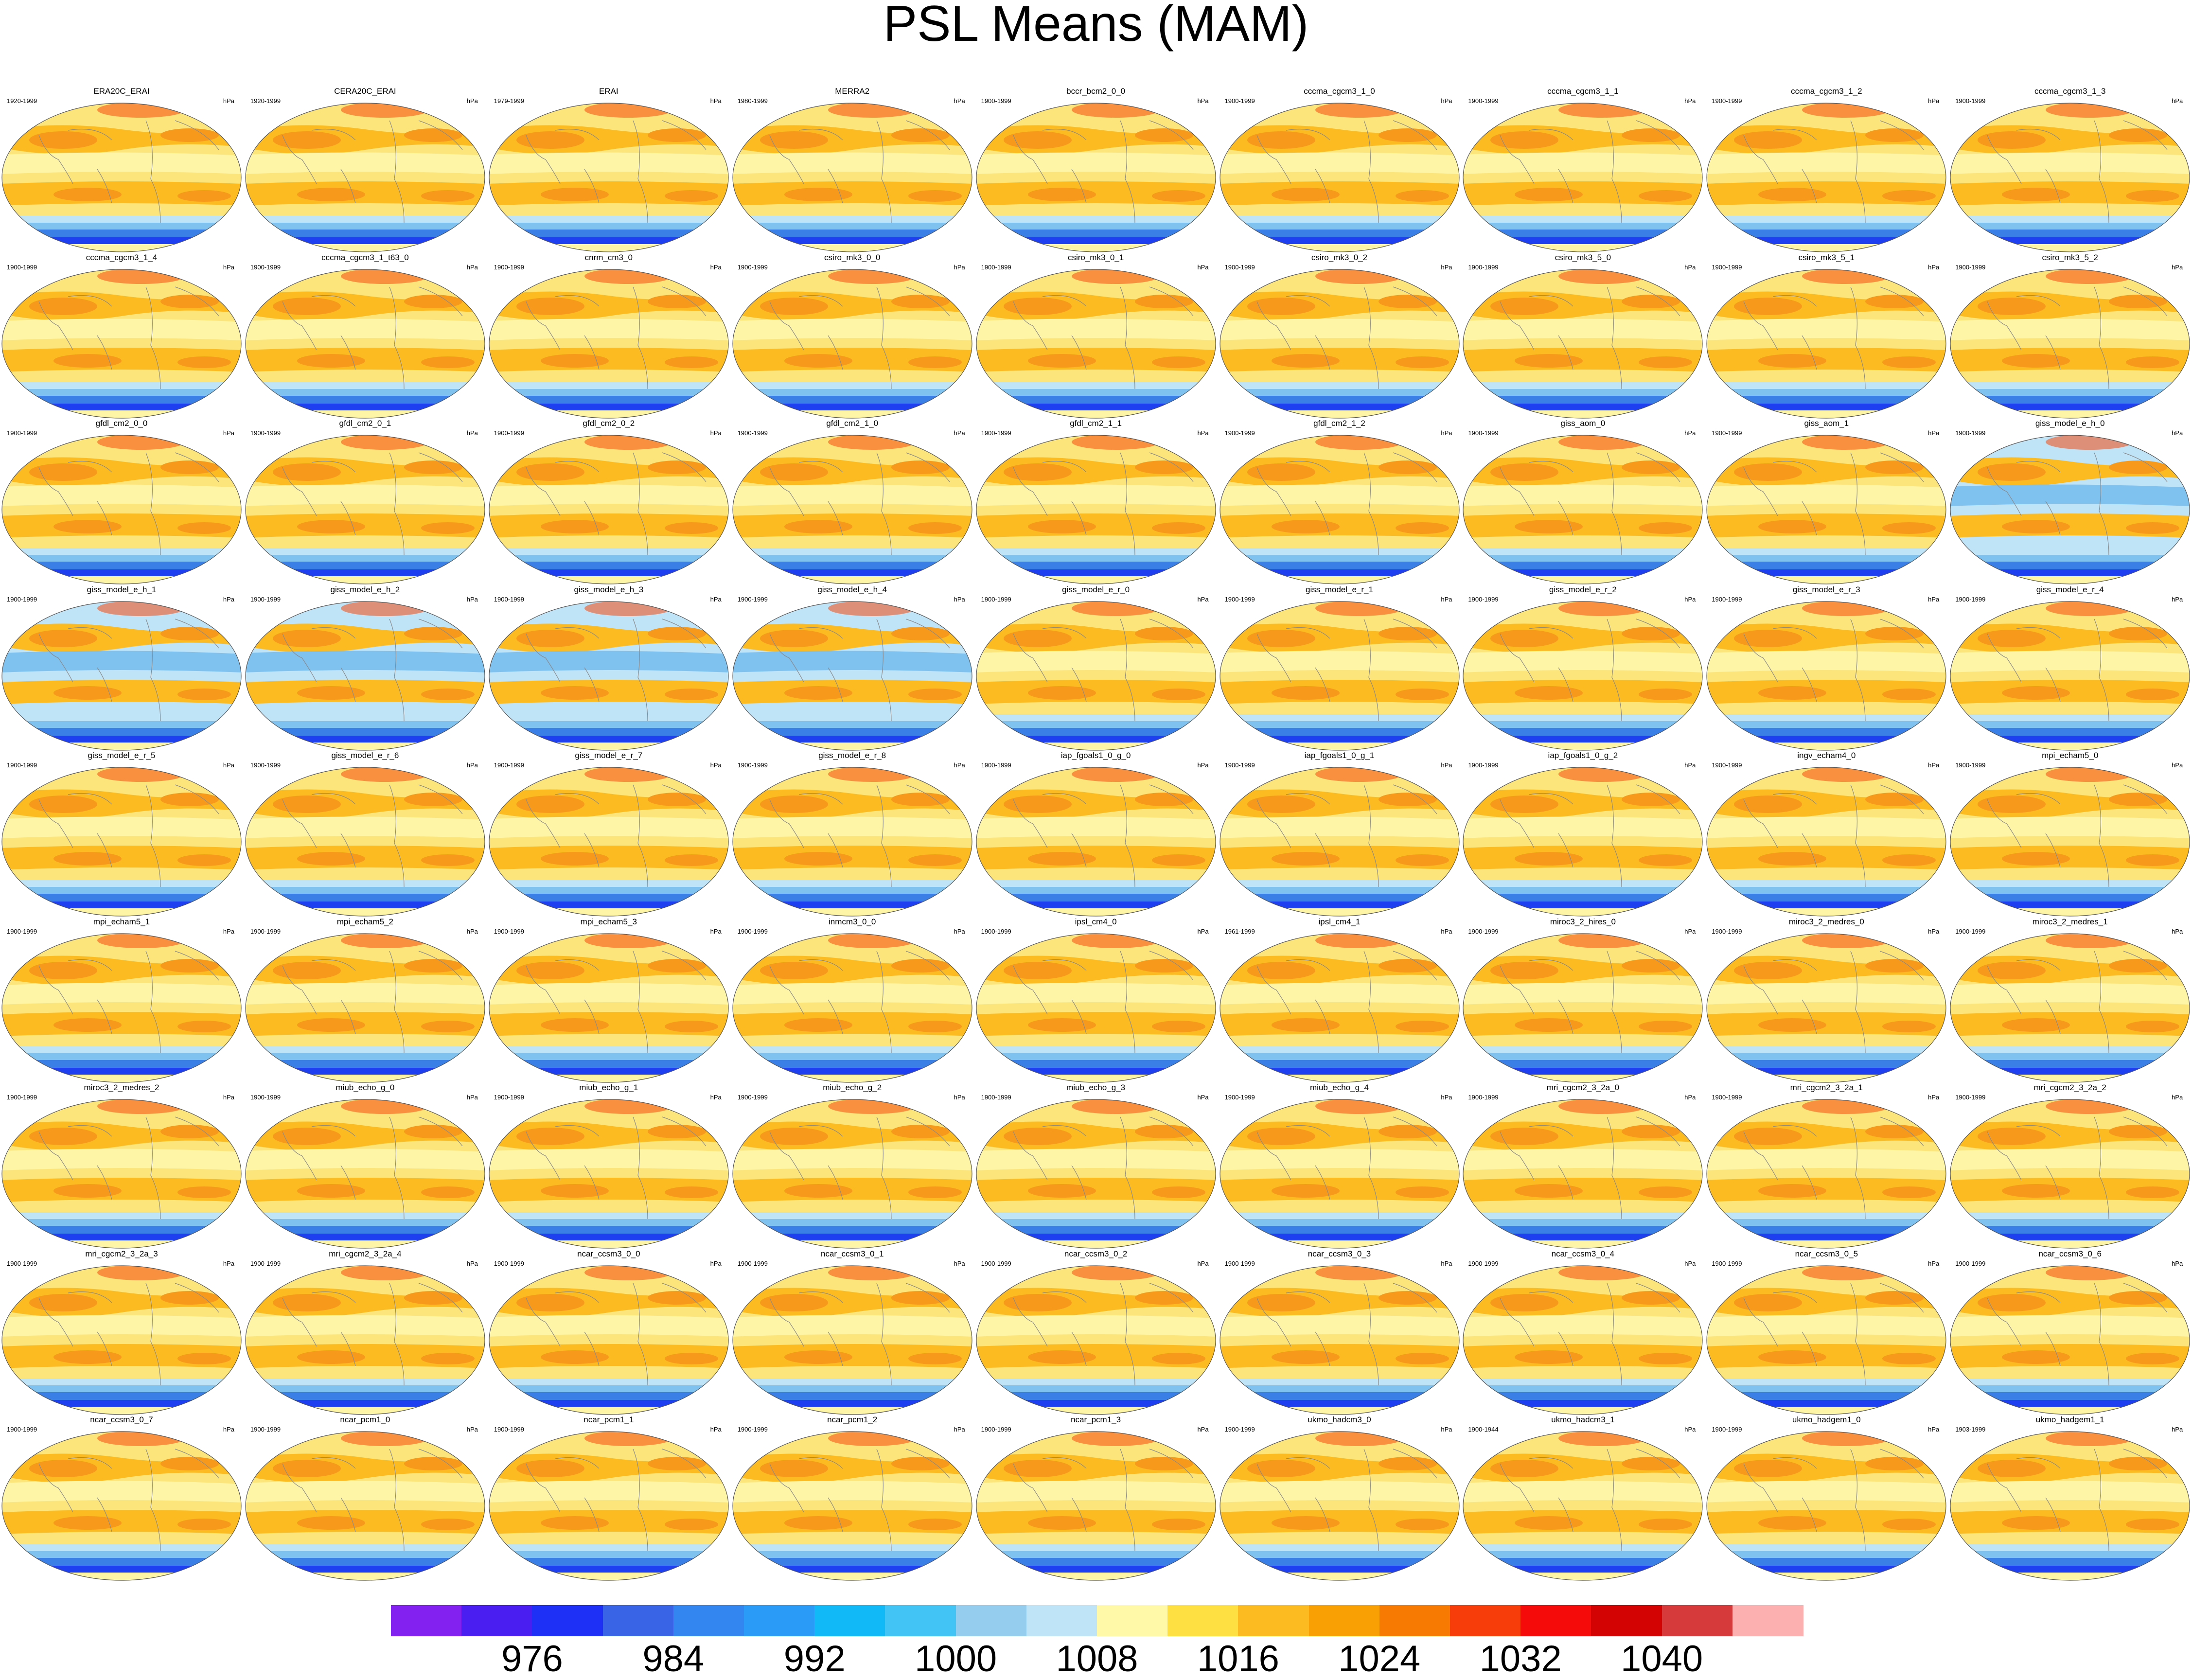 The image size is (2192, 1680). Describe the element at coordinates (1826, 921) in the screenshot. I see `panel-title: miroc3_2_medres_0` at that location.